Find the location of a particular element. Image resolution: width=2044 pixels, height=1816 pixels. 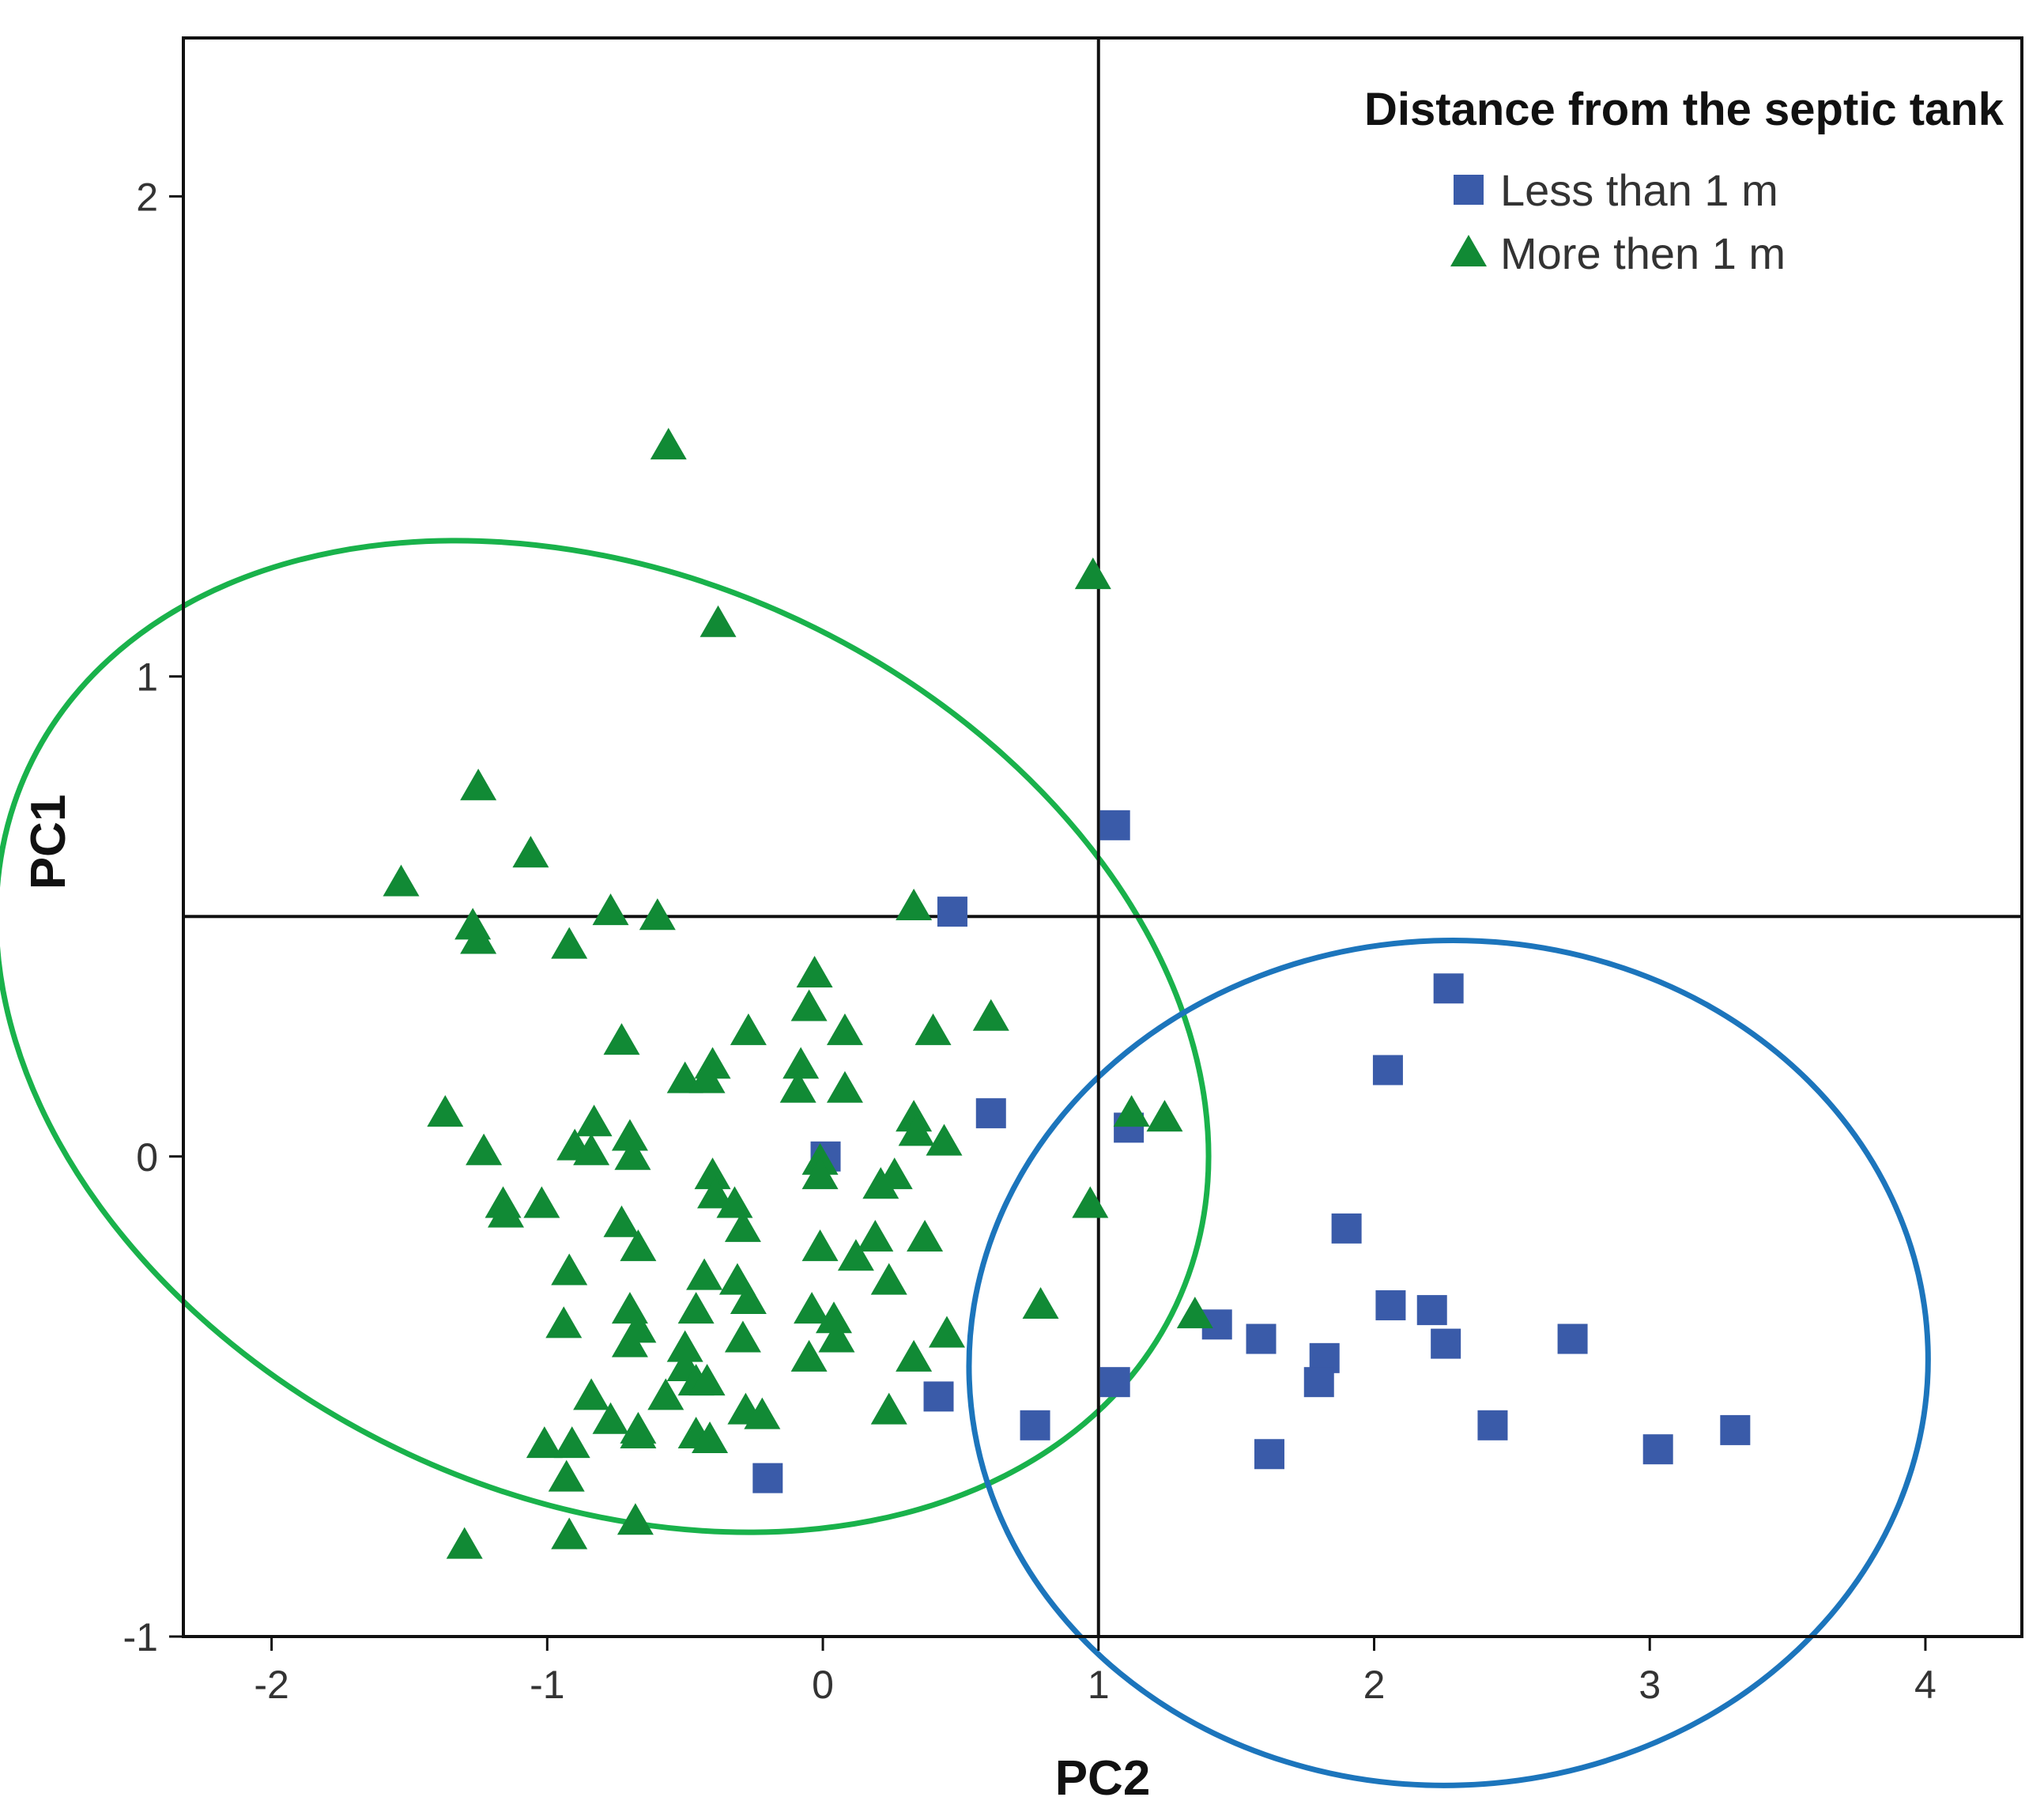

x-axis-label: PC2 is located at coordinates (1103, 1778).